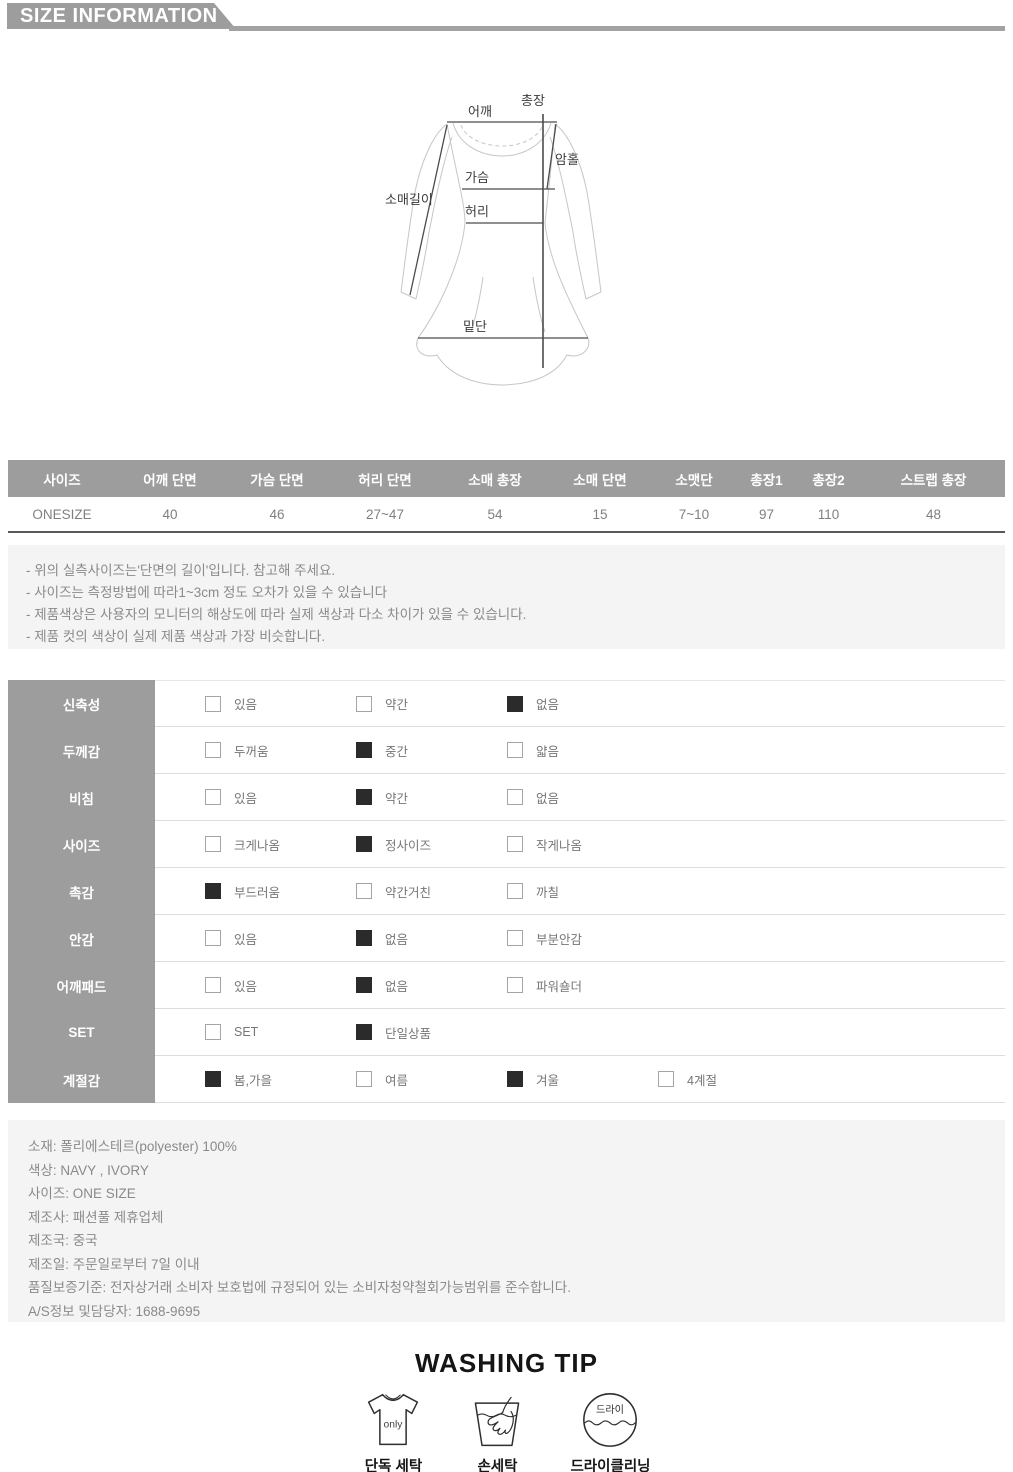 The image size is (1013, 1472). What do you see at coordinates (548, 798) in the screenshot?
I see `option-label: 없음` at bounding box center [548, 798].